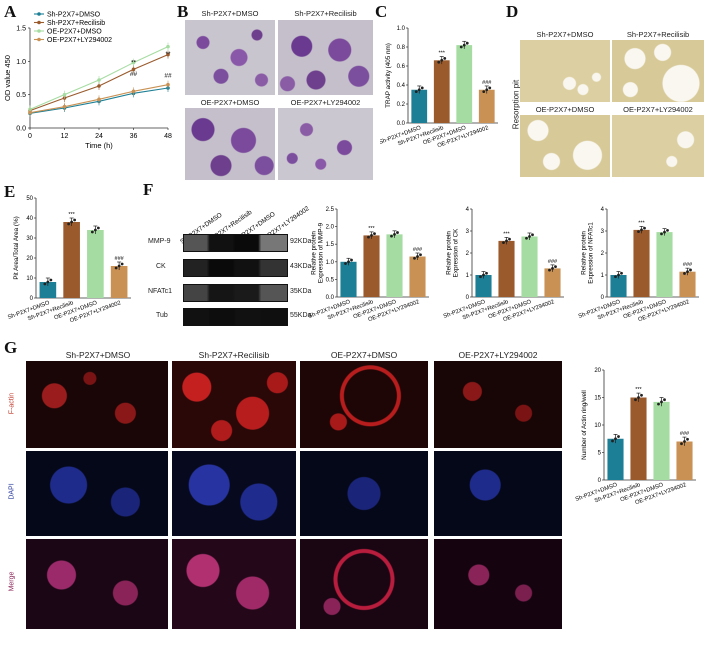 The image size is (707, 659). I want to click on y-tick-label: 5, so click(600, 454).